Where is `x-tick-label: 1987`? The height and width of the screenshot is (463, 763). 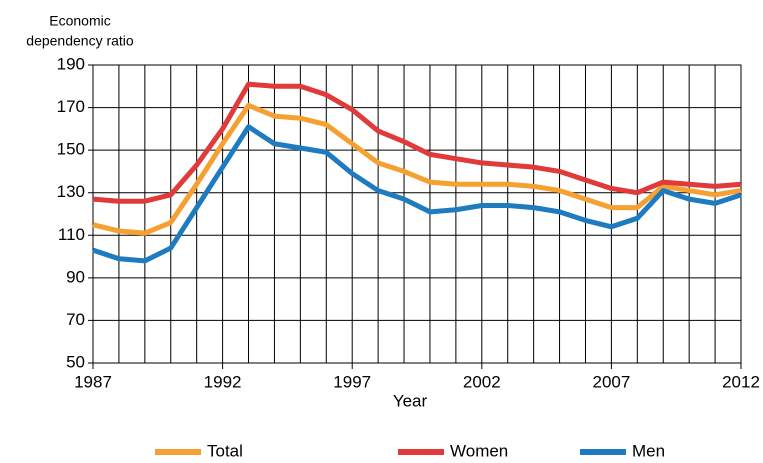 x-tick-label: 1987 is located at coordinates (93, 381).